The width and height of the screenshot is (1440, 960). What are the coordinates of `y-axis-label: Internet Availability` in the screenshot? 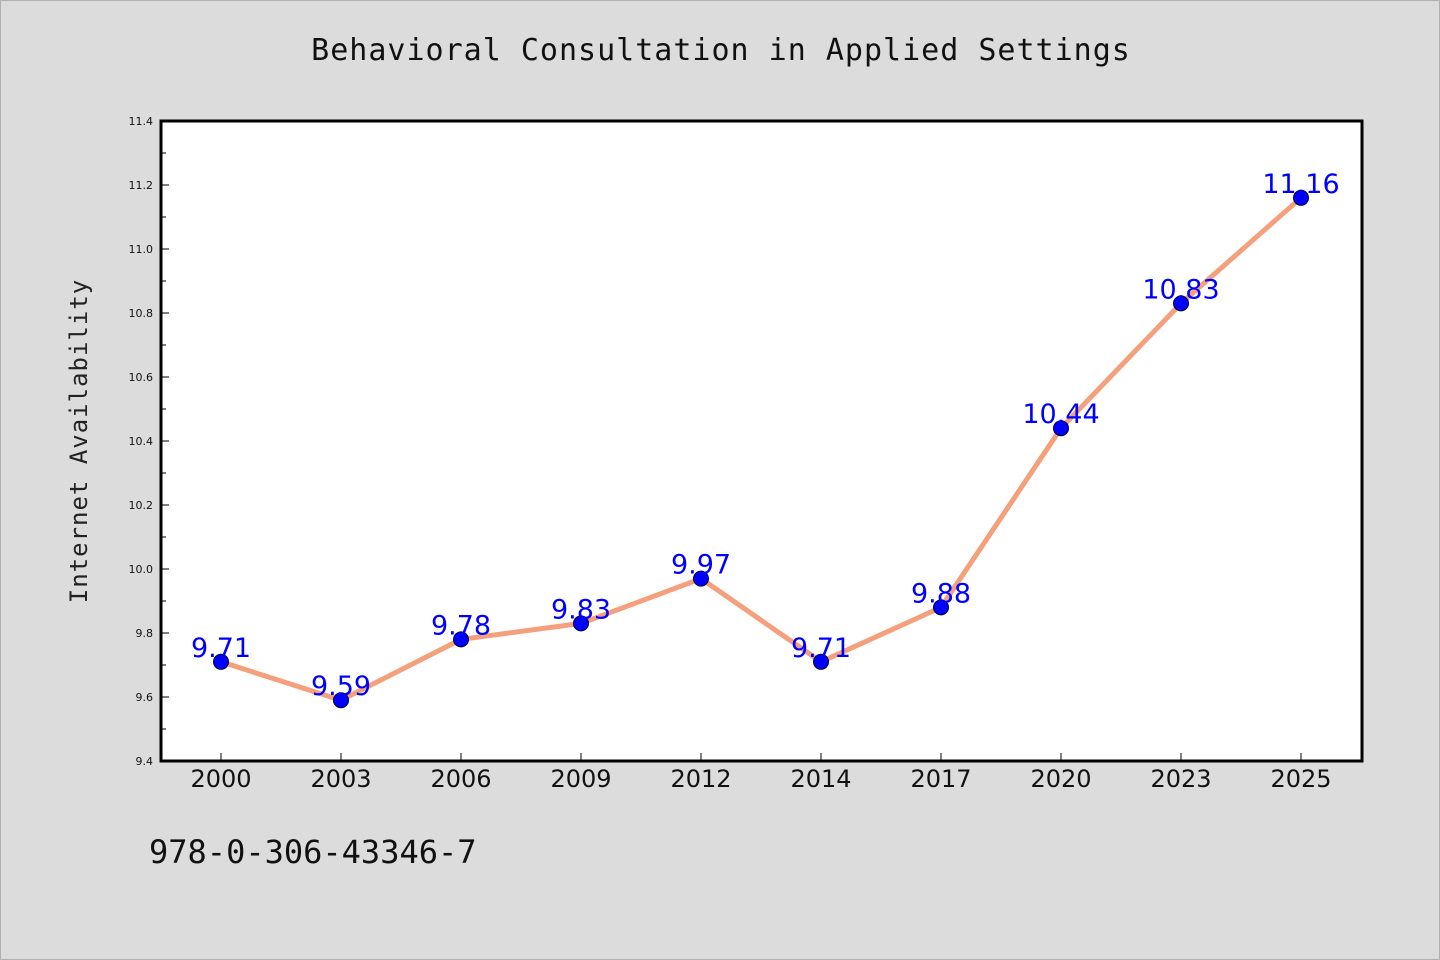 It's located at (79, 441).